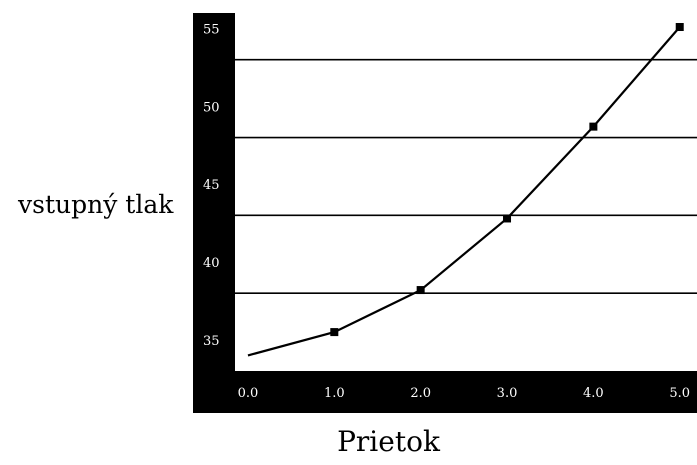 This screenshot has width=697, height=465. Describe the element at coordinates (464, 393) in the screenshot. I see `x-axis-ticks: 0.0 1.0 2.0 3.0 4.0 5.0` at that location.